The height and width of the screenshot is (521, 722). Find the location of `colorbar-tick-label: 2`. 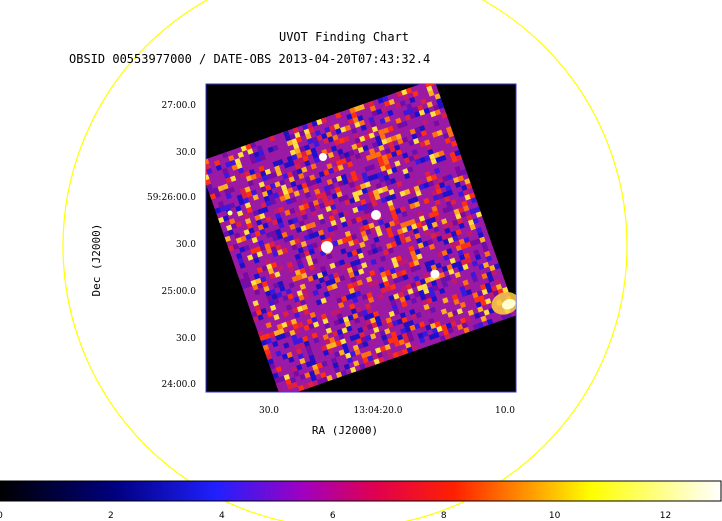

colorbar-tick-label: 2 is located at coordinates (111, 516).